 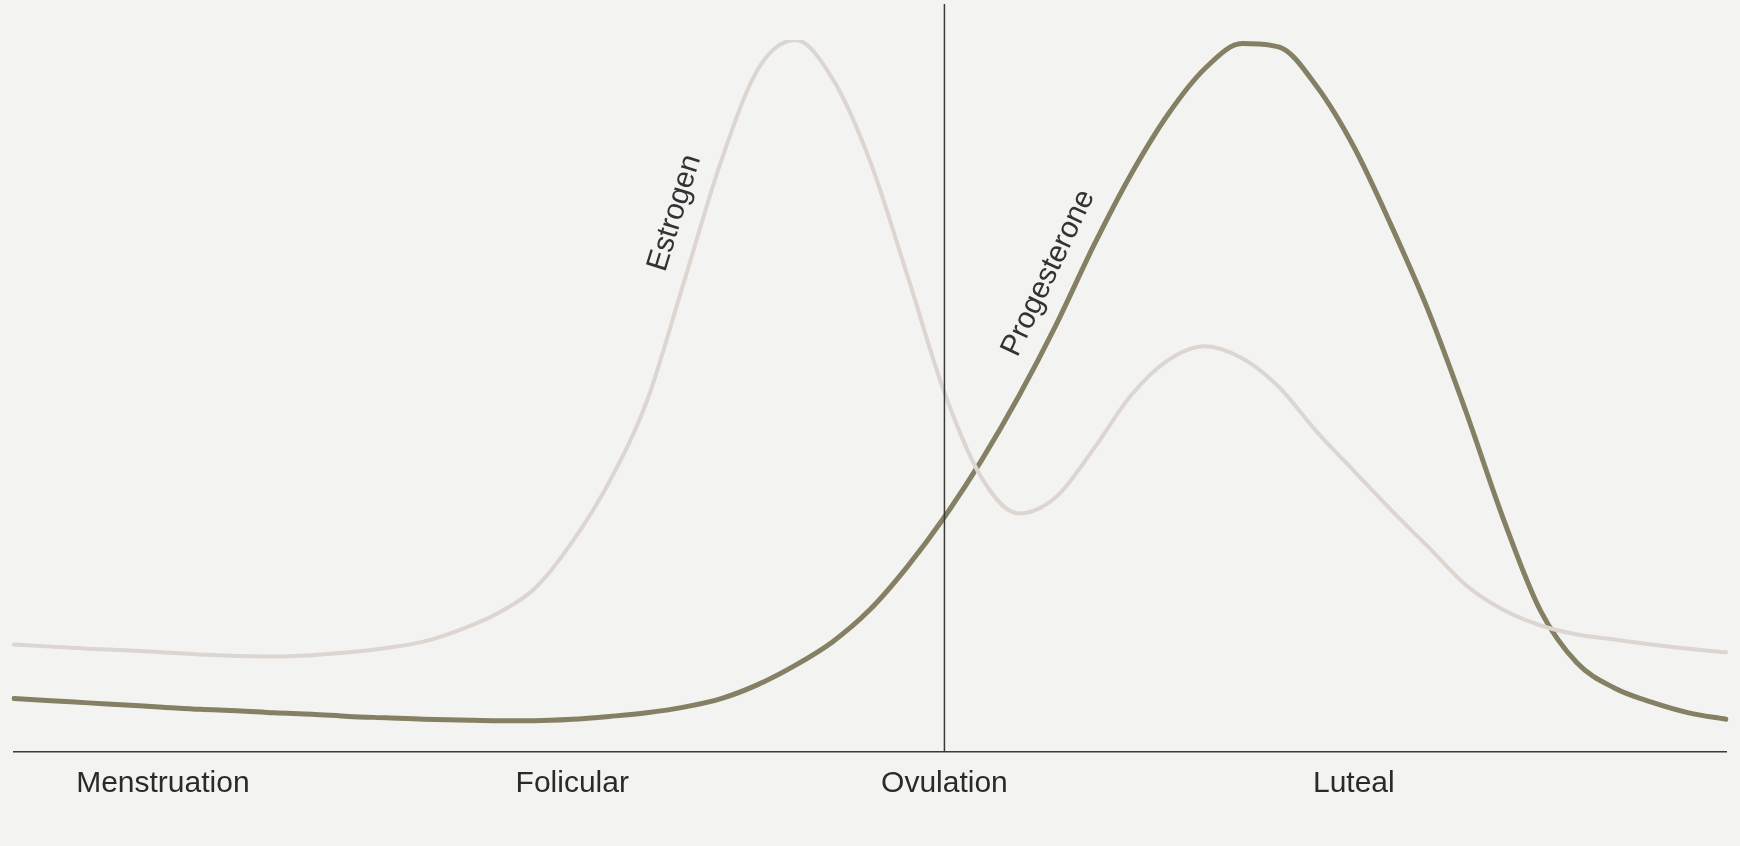 I want to click on x-tick-label: Ovulation, so click(x=944, y=782).